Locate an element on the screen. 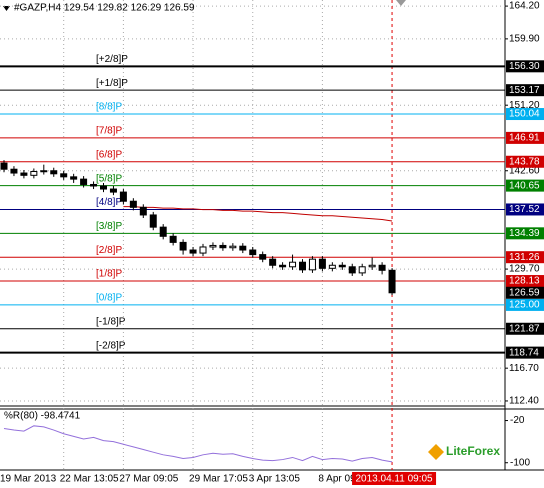 The width and height of the screenshot is (544, 488). level-name: [3/8]P is located at coordinates (109, 226).